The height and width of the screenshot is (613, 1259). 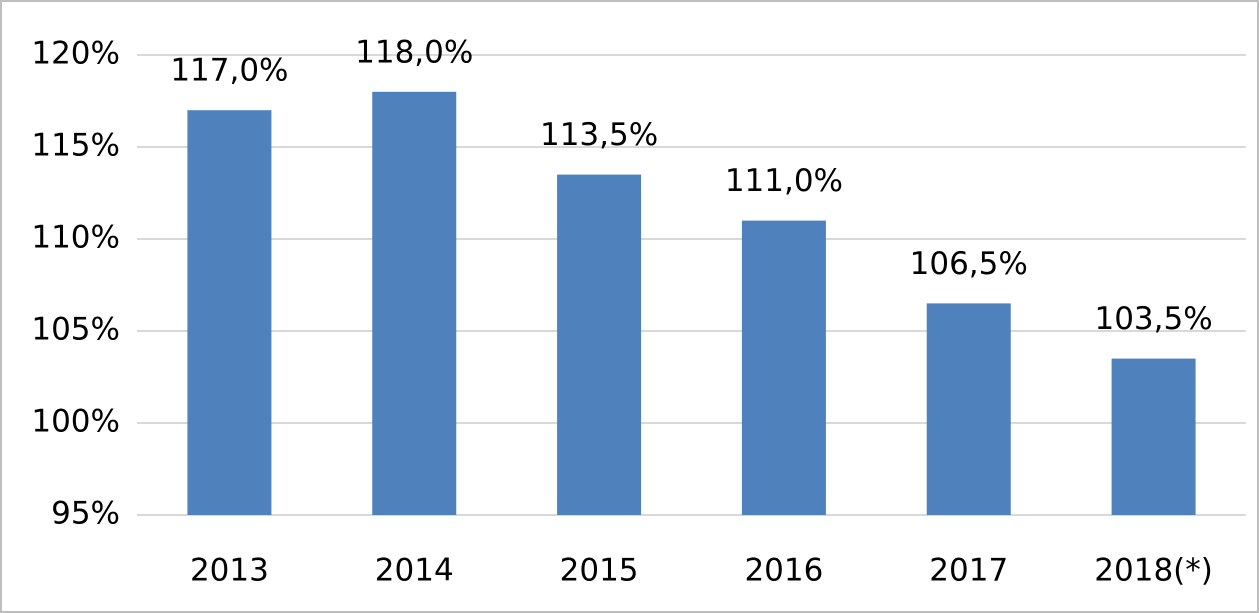 I want to click on value-label: 103,5%, so click(x=1153, y=319).